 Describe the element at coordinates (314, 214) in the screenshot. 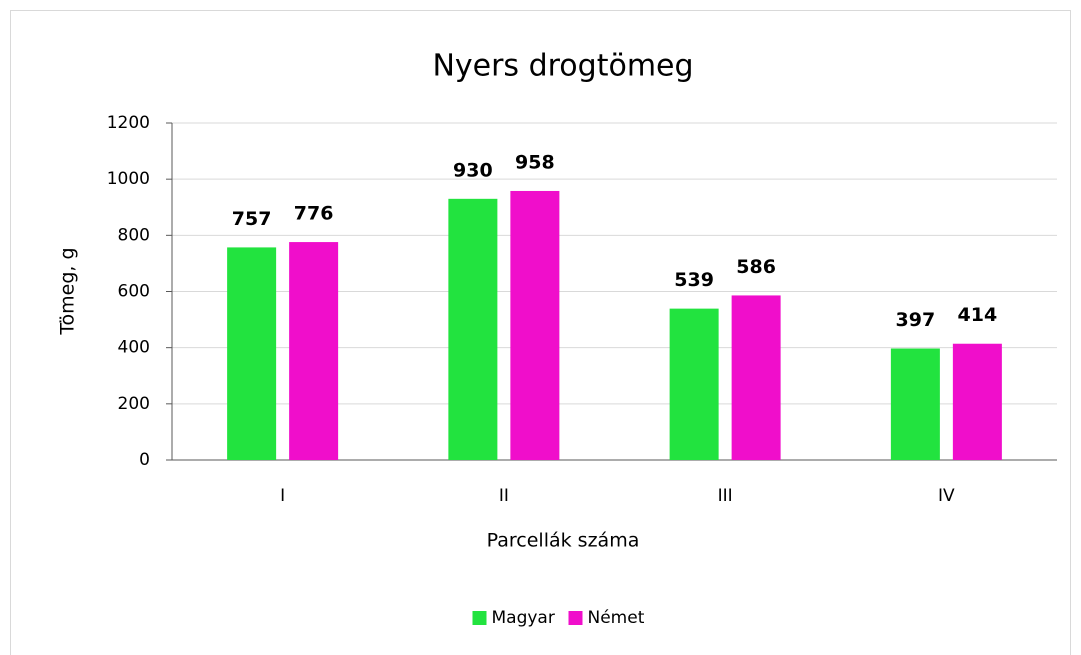

I see `data-label: 776` at that location.